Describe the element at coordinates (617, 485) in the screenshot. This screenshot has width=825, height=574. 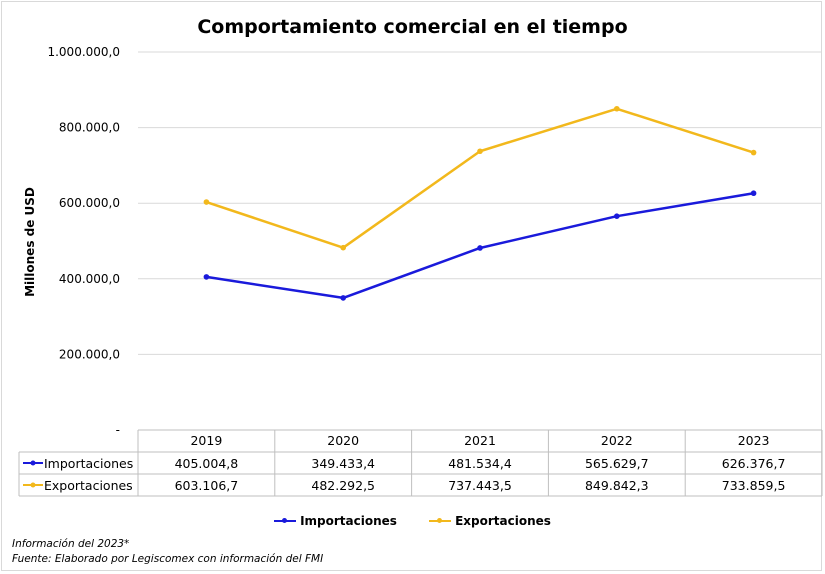
I see `data-label: 849.842,3` at that location.